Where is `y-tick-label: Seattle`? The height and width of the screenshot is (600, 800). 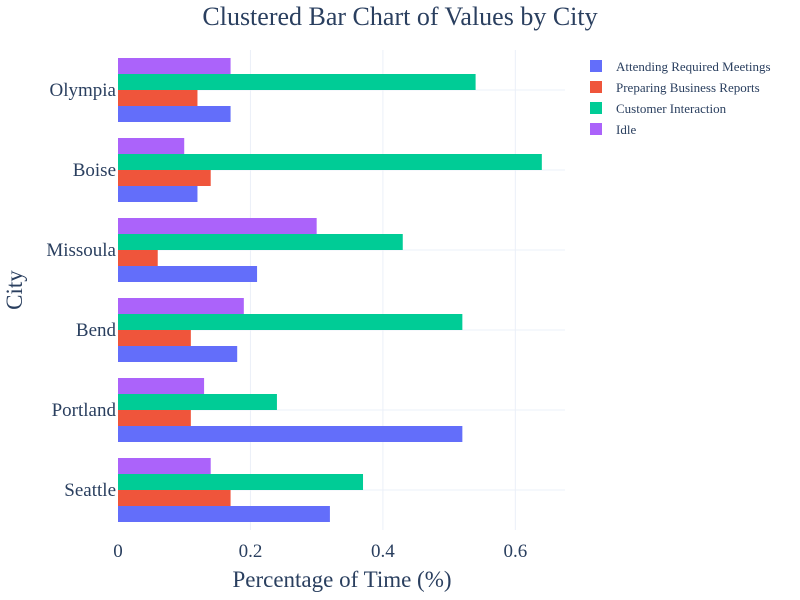
y-tick-label: Seattle is located at coordinates (90, 490).